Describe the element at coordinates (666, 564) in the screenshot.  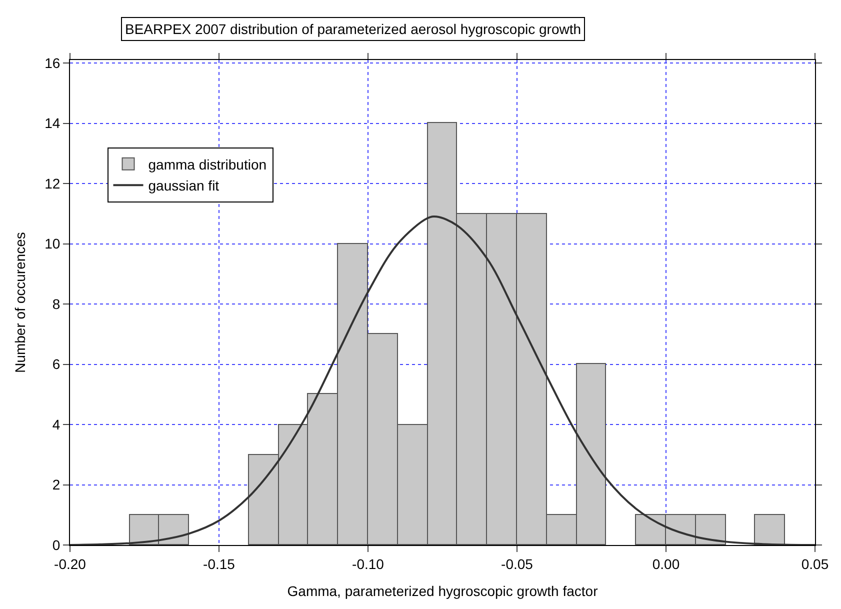
I see `x-tick-label: 0.00` at that location.